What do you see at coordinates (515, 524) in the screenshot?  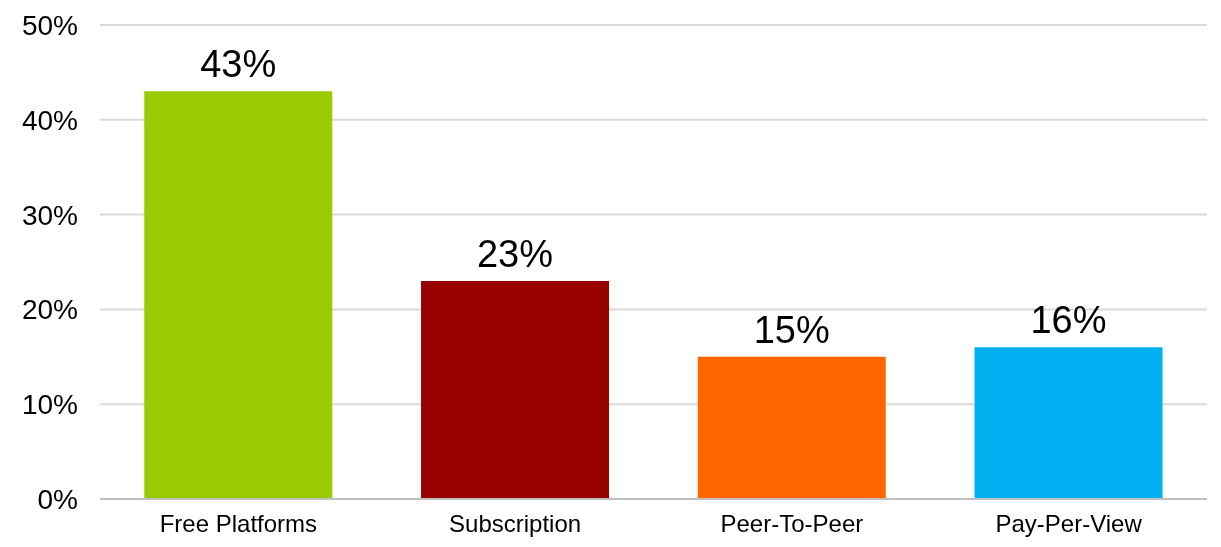 I see `x-tick-label: Subscription` at bounding box center [515, 524].